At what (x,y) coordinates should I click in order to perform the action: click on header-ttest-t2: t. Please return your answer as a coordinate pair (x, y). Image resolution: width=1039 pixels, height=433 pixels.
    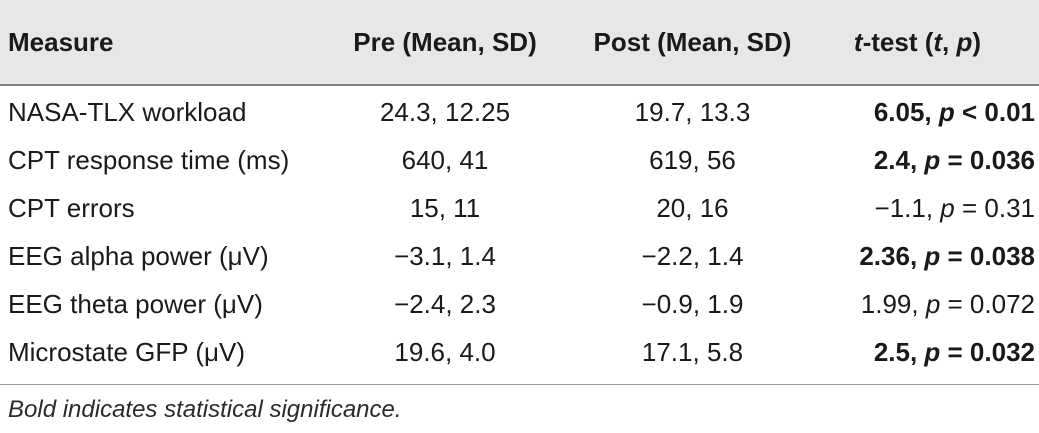
    Looking at the image, I should click on (938, 42).